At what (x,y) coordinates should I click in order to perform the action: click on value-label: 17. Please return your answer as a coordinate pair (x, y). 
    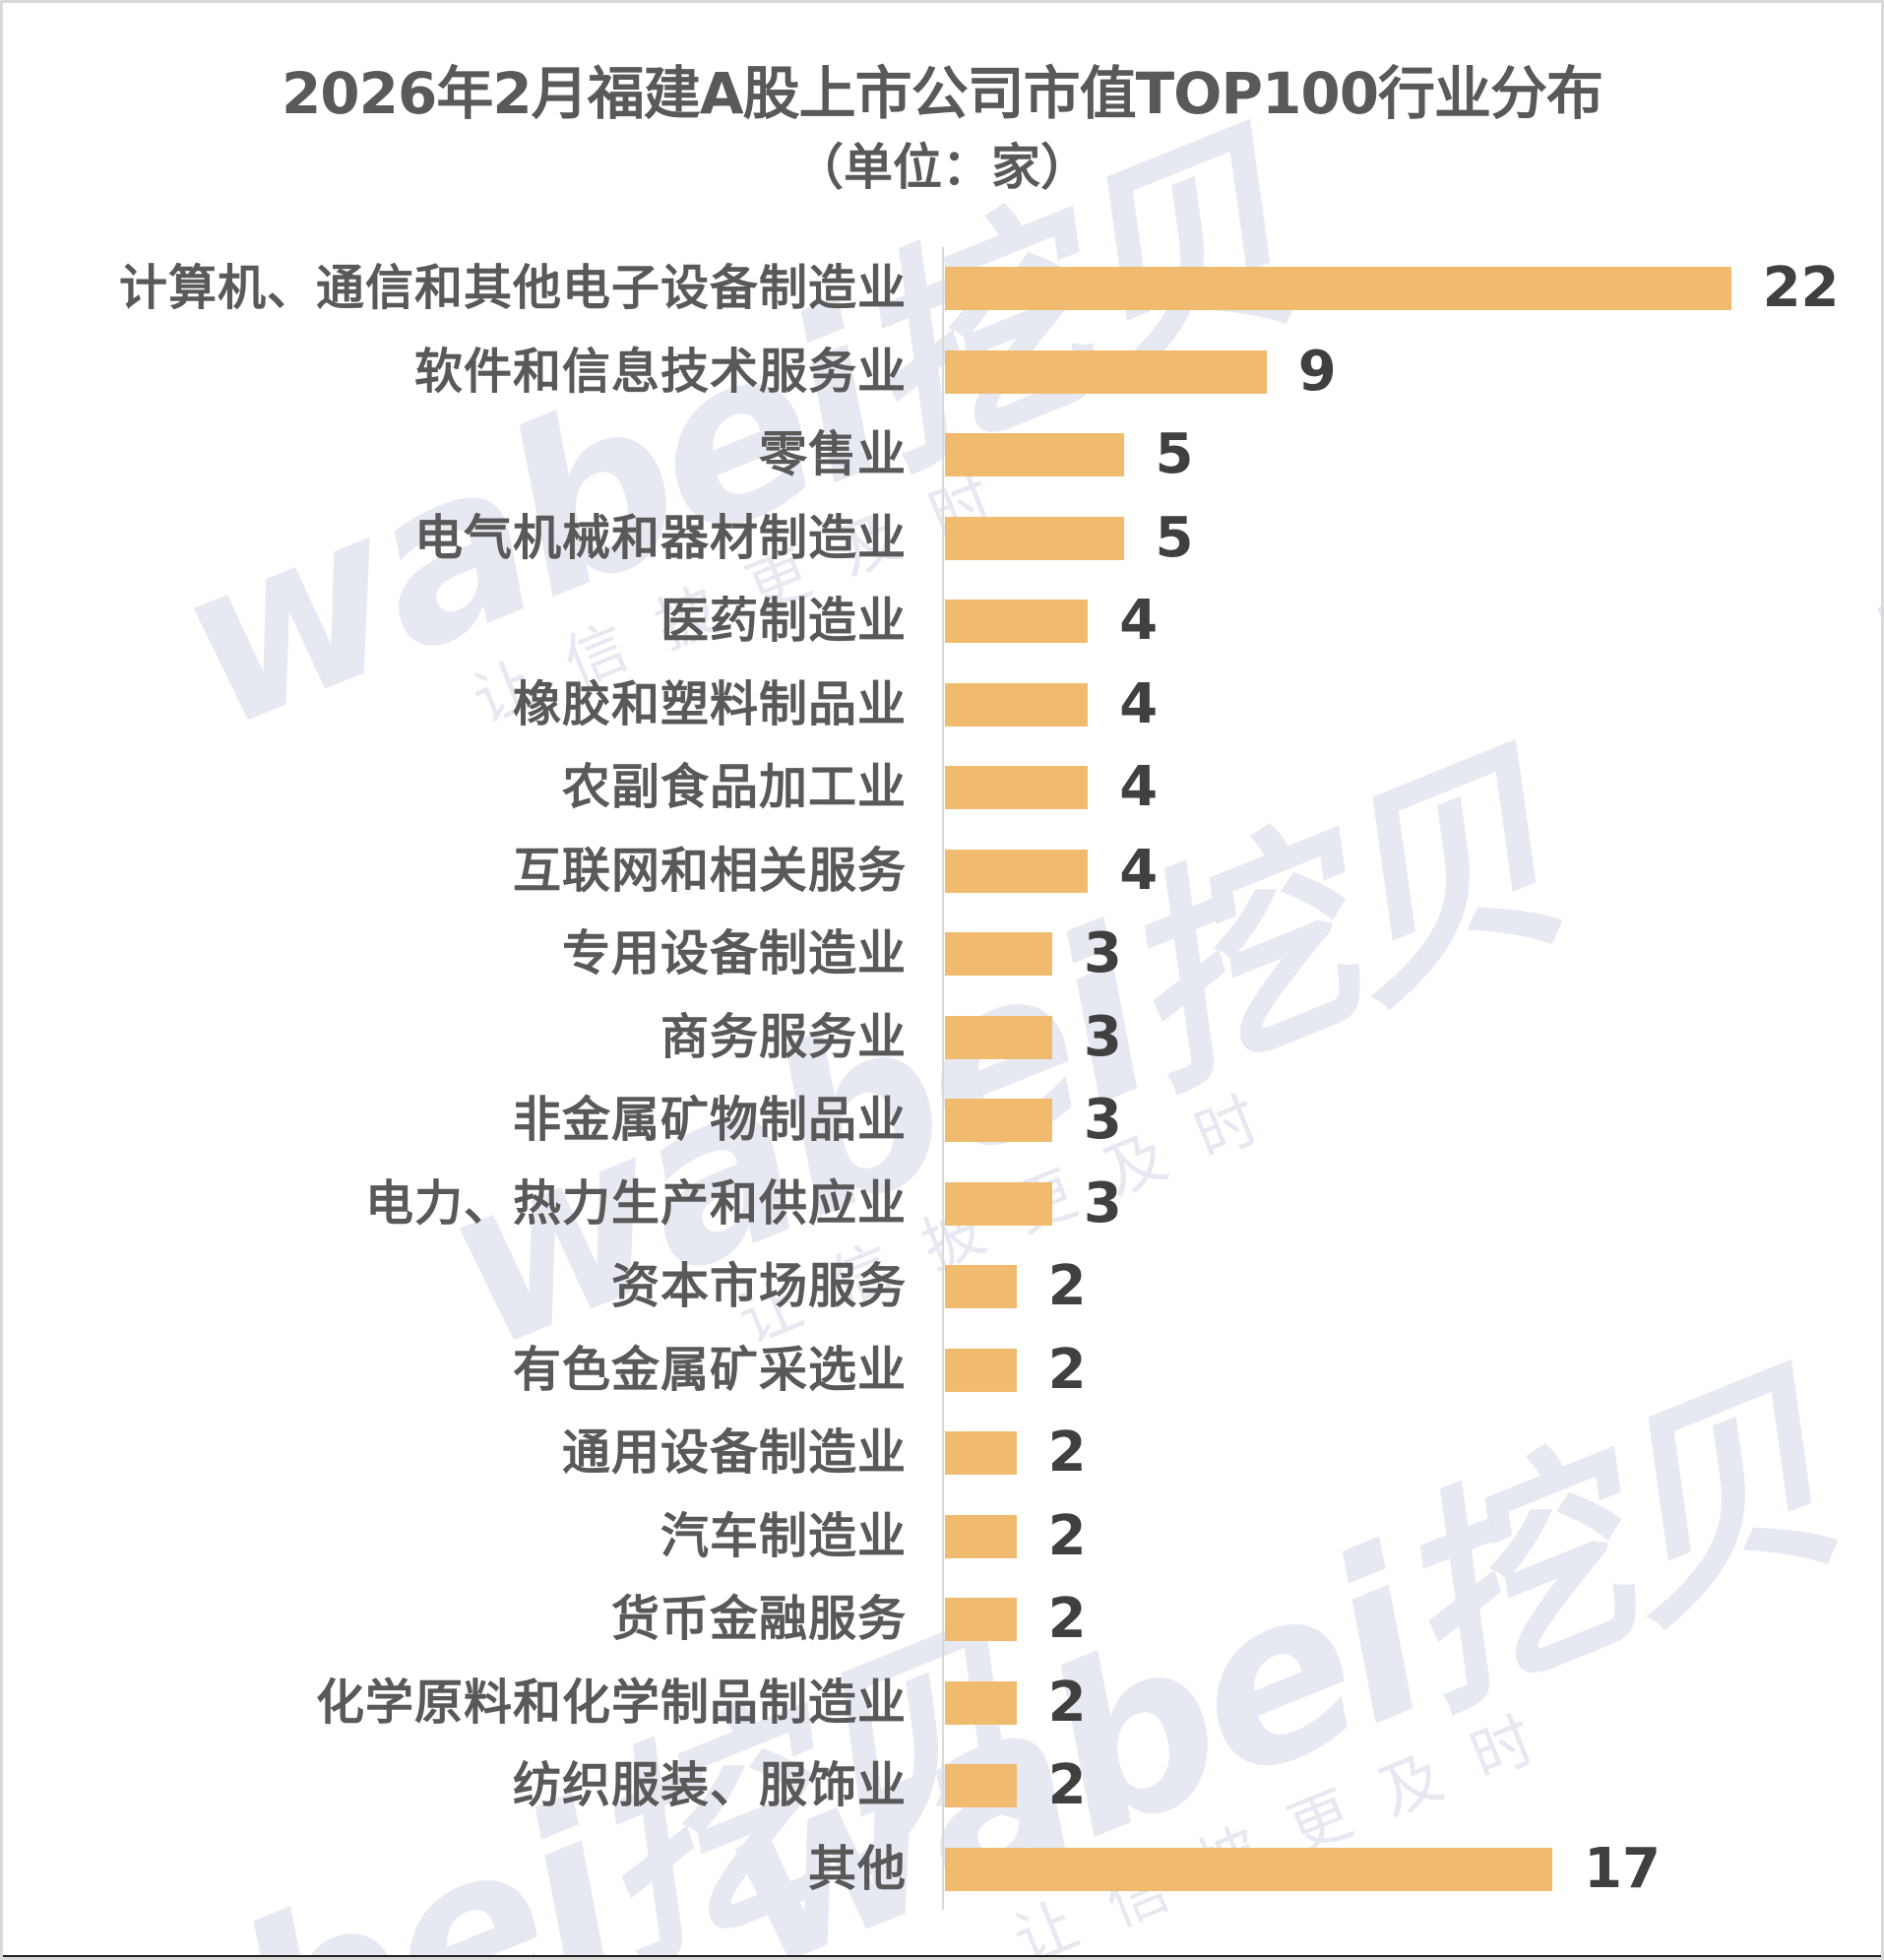
    Looking at the image, I should click on (1623, 1868).